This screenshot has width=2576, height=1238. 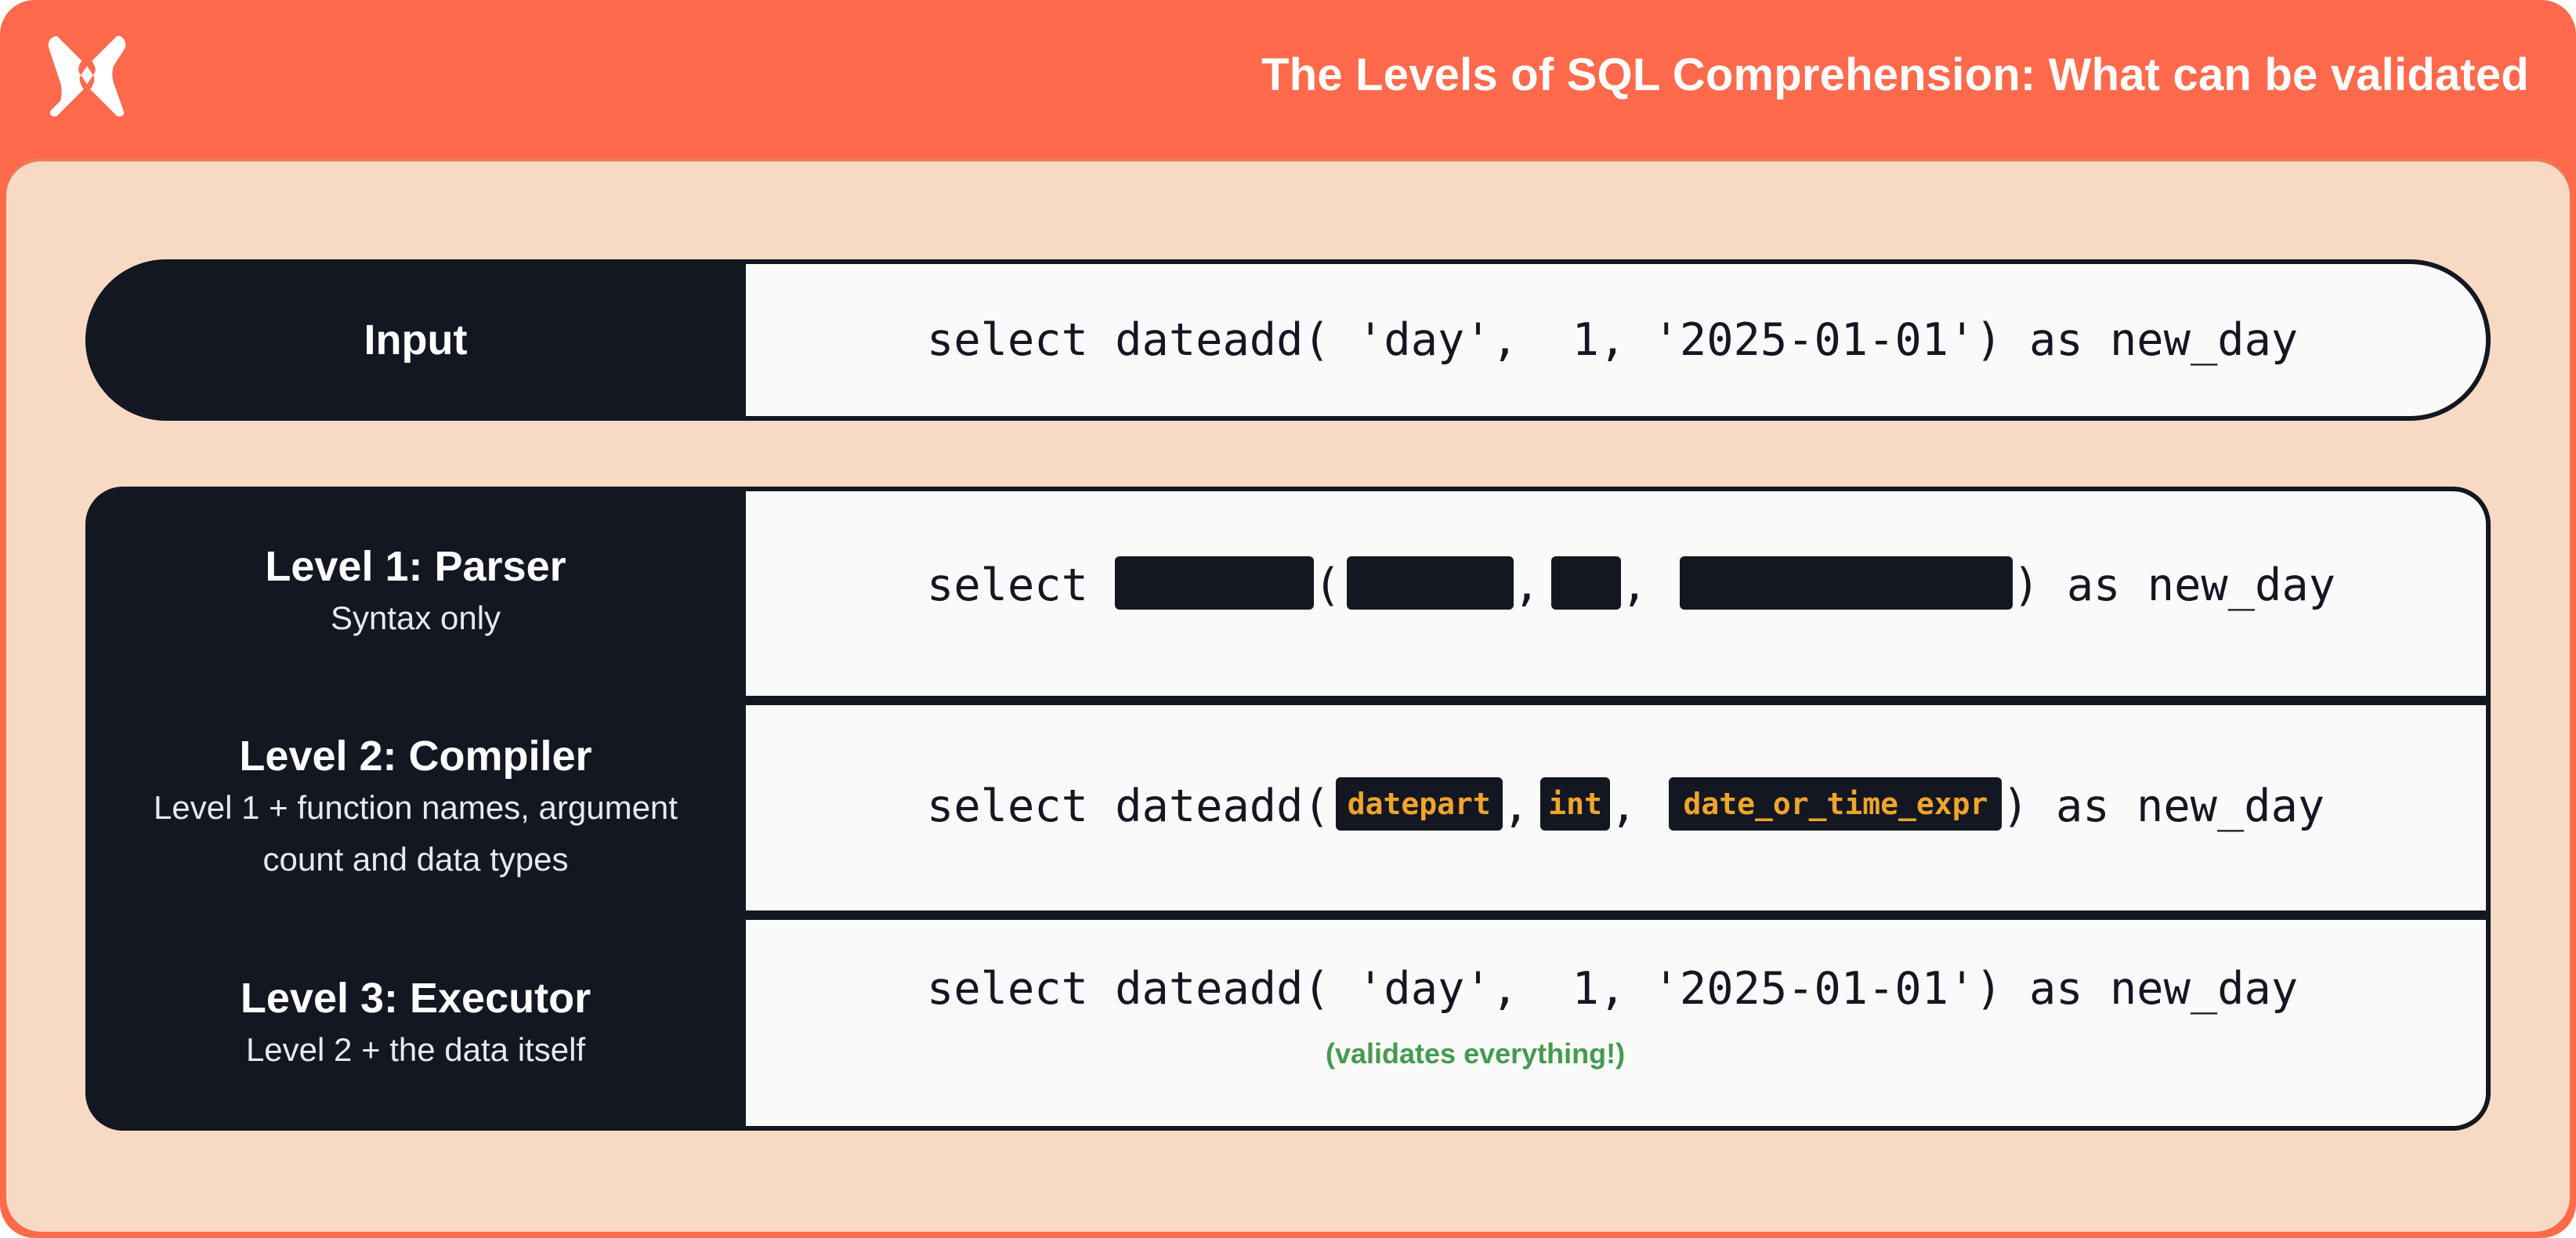 What do you see at coordinates (1585, 340) in the screenshot?
I see `code-arg-int: 1` at bounding box center [1585, 340].